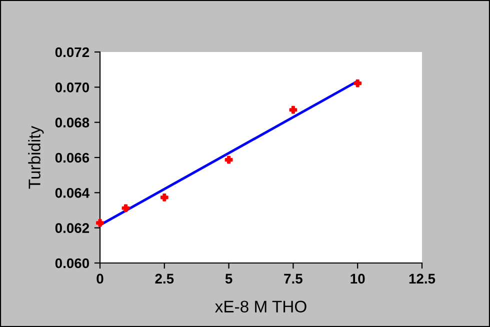 The width and height of the screenshot is (490, 327). I want to click on y-tick-label: 0.064, so click(72, 193).